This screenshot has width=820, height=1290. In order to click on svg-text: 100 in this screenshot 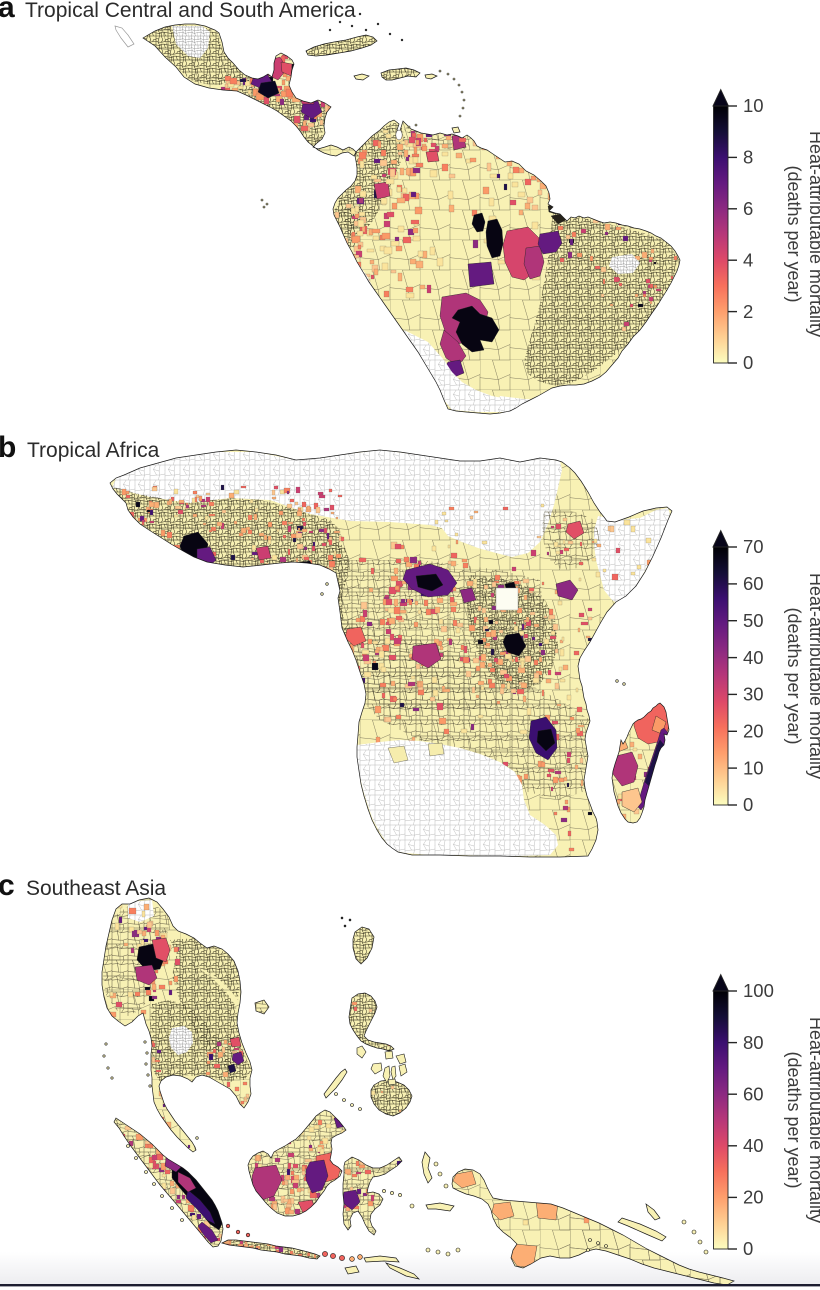, I will do `click(758, 990)`.